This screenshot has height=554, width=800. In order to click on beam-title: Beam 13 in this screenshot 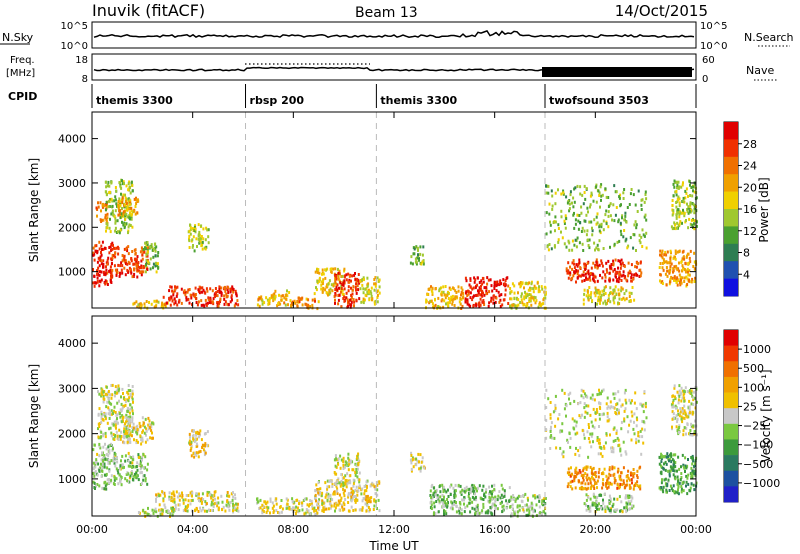, I will do `click(386, 13)`.